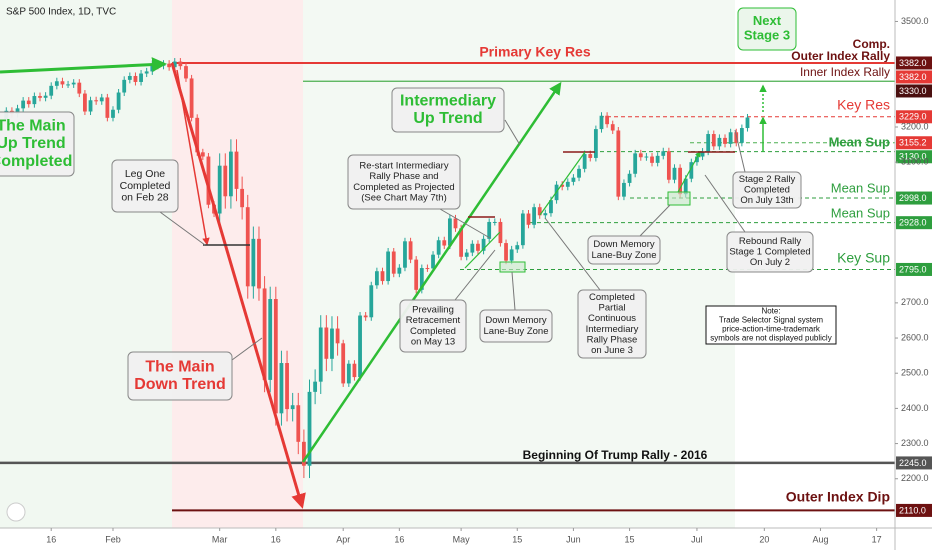 Image resolution: width=932 pixels, height=550 pixels. I want to click on level-price-label: 3382.0, so click(913, 77).